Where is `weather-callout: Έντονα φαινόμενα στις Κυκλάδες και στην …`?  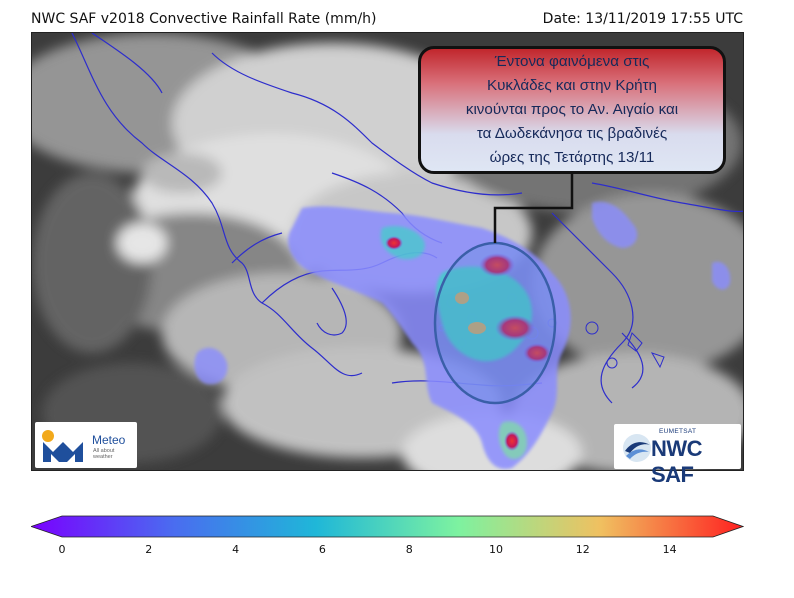 weather-callout: Έντονα φαινόμενα στις Κυκλάδες και στην … is located at coordinates (572, 110).